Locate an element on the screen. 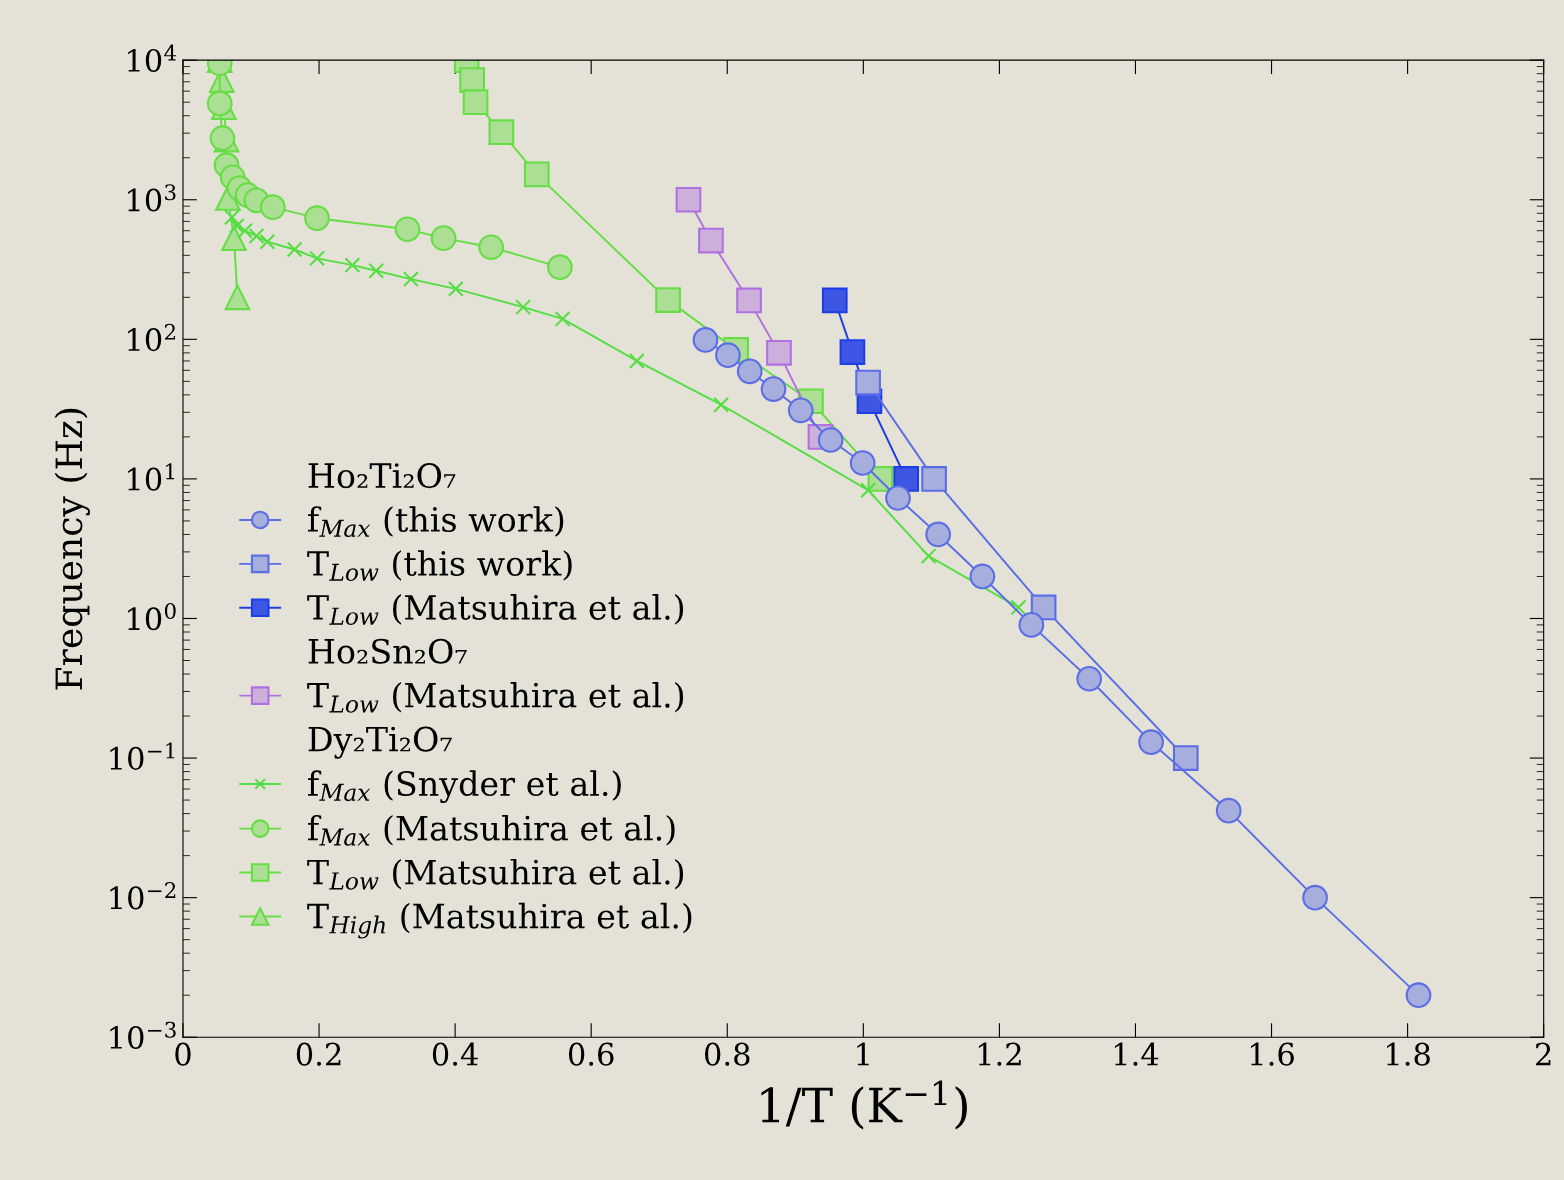 This screenshot has height=1180, width=1564. x-tick-label: 1.6 is located at coordinates (1272, 1054).